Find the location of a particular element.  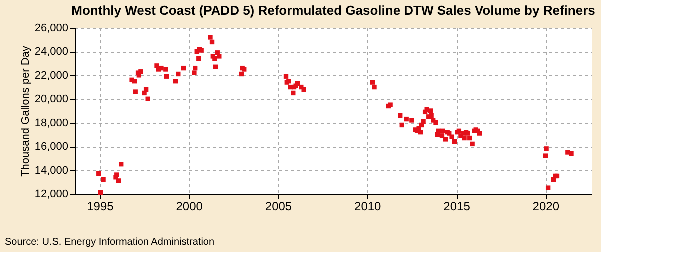

x-tick-label: 2000 is located at coordinates (190, 207).